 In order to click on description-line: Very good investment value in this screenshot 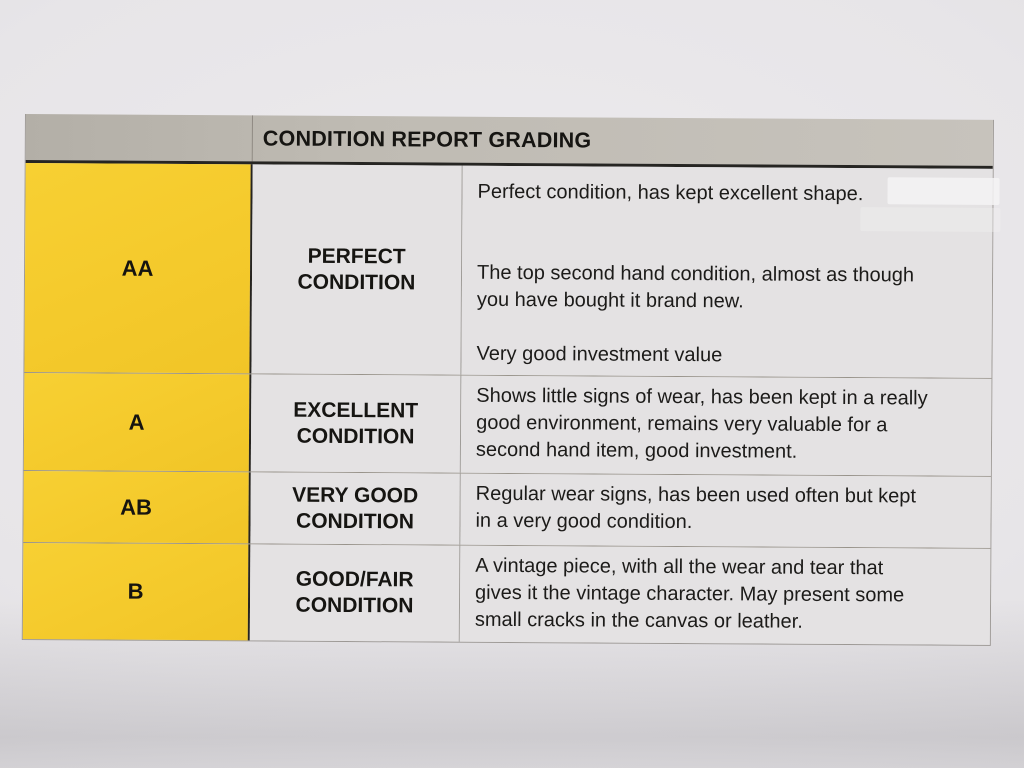, I will do `click(599, 354)`.